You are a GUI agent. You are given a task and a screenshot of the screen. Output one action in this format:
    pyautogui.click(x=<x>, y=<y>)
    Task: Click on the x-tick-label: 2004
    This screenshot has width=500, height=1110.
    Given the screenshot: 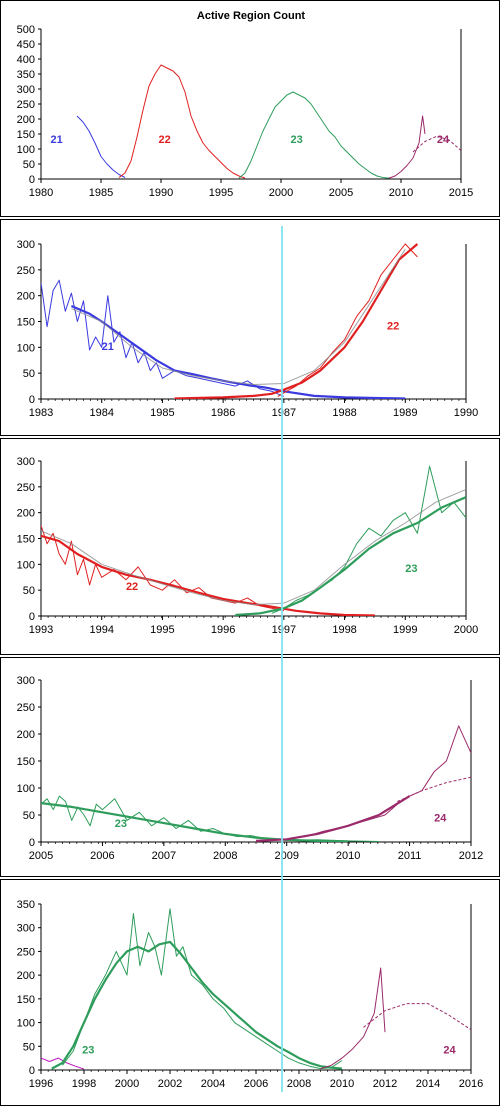 What is the action you would take?
    pyautogui.click(x=213, y=1084)
    